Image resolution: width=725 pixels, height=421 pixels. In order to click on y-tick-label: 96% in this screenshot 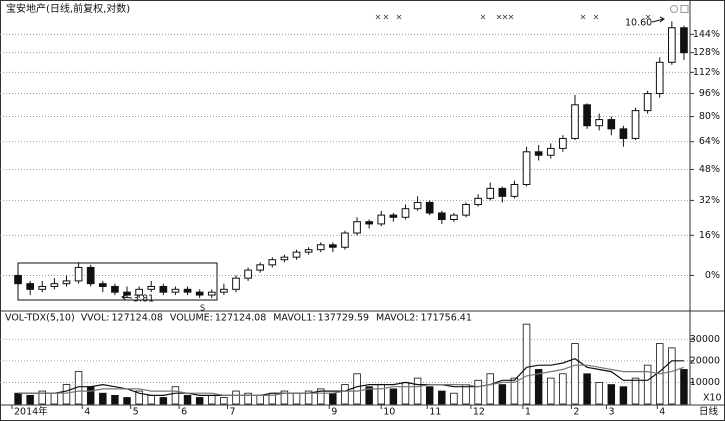, I will do `click(709, 93)`.